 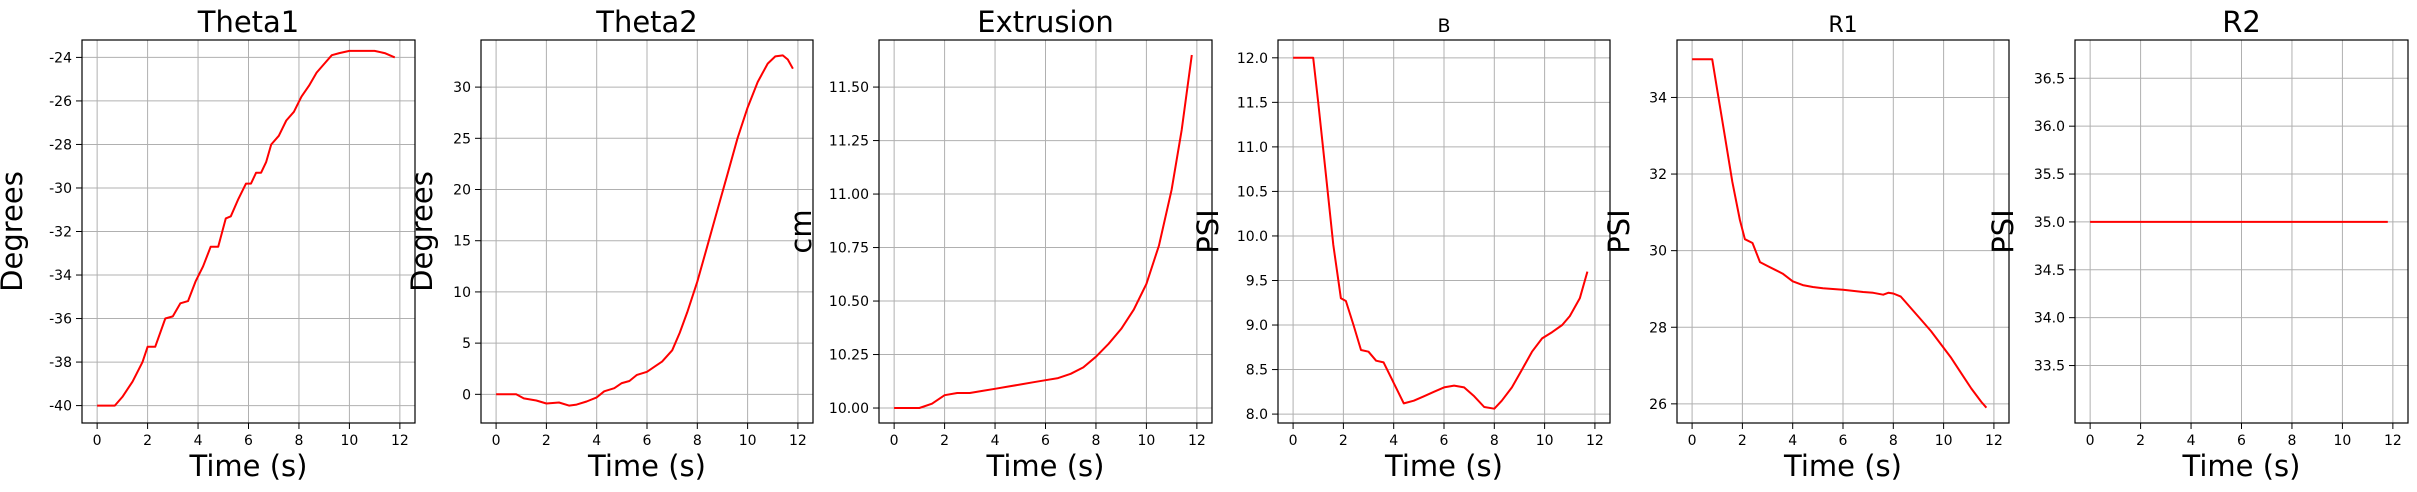 What do you see at coordinates (849, 409) in the screenshot?
I see `y-tick-label: 10.00` at bounding box center [849, 409].